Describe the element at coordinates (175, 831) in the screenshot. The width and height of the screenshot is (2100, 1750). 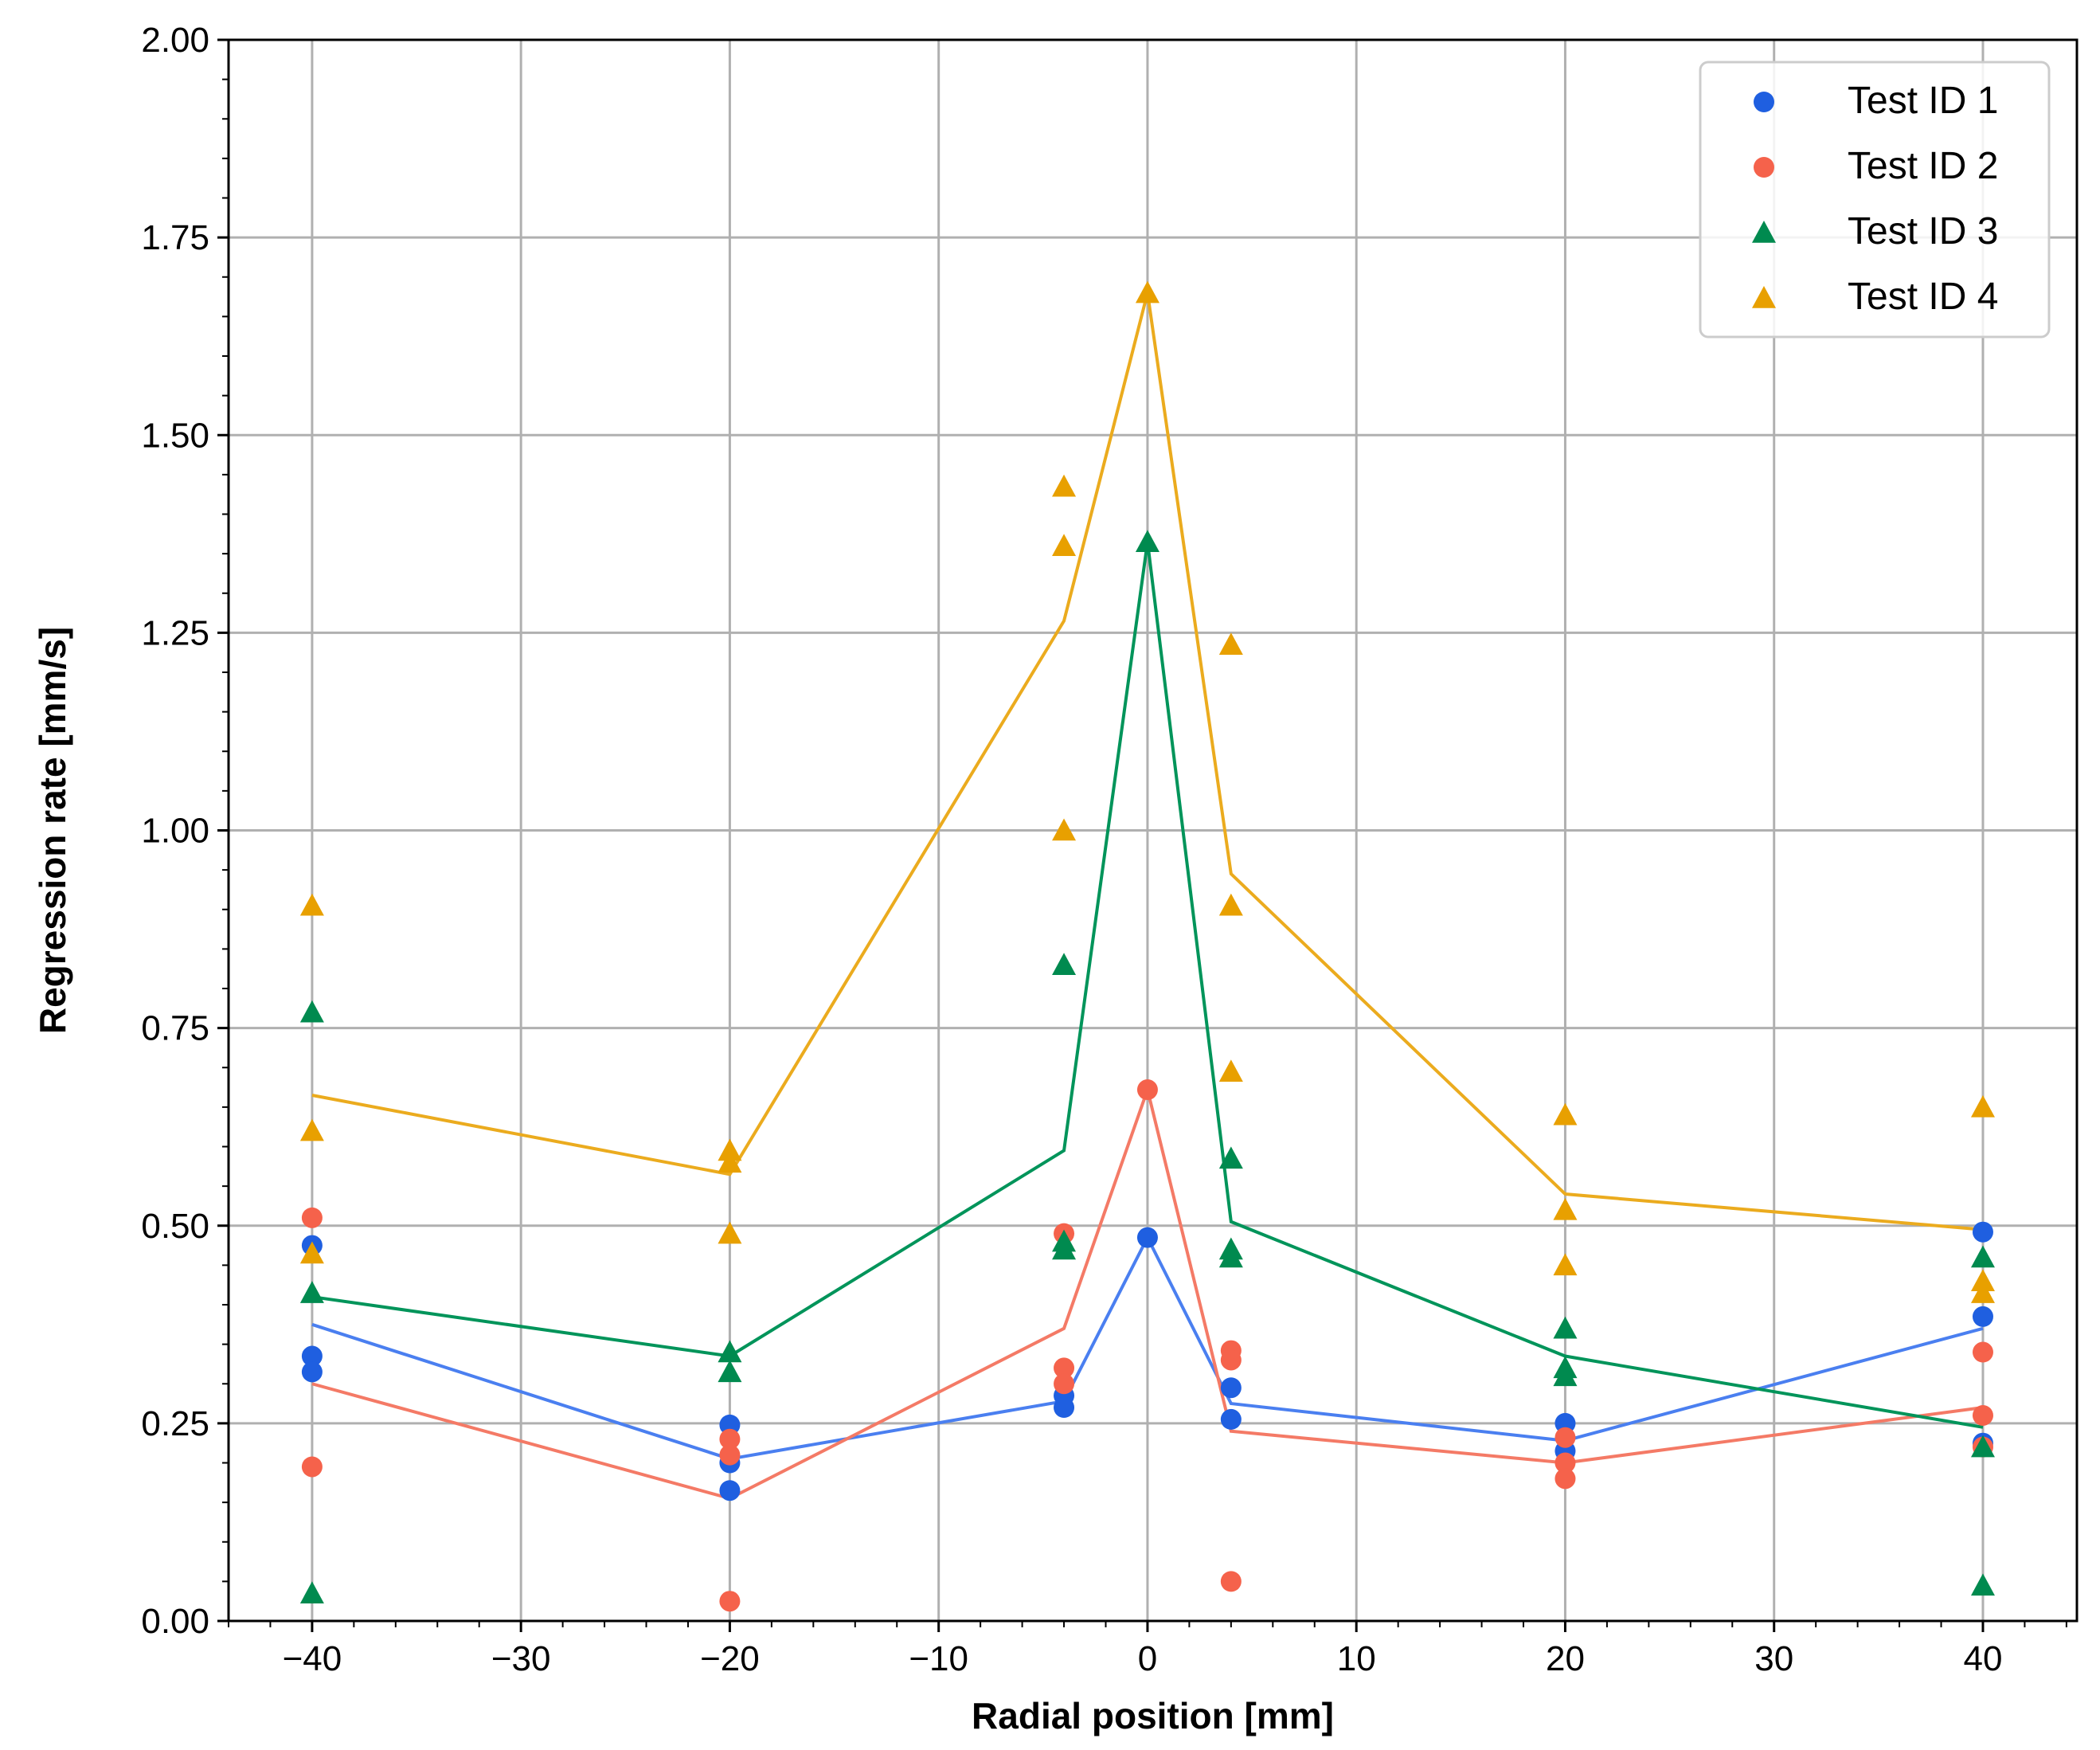
I see `y-tick-label: 1.00` at that location.